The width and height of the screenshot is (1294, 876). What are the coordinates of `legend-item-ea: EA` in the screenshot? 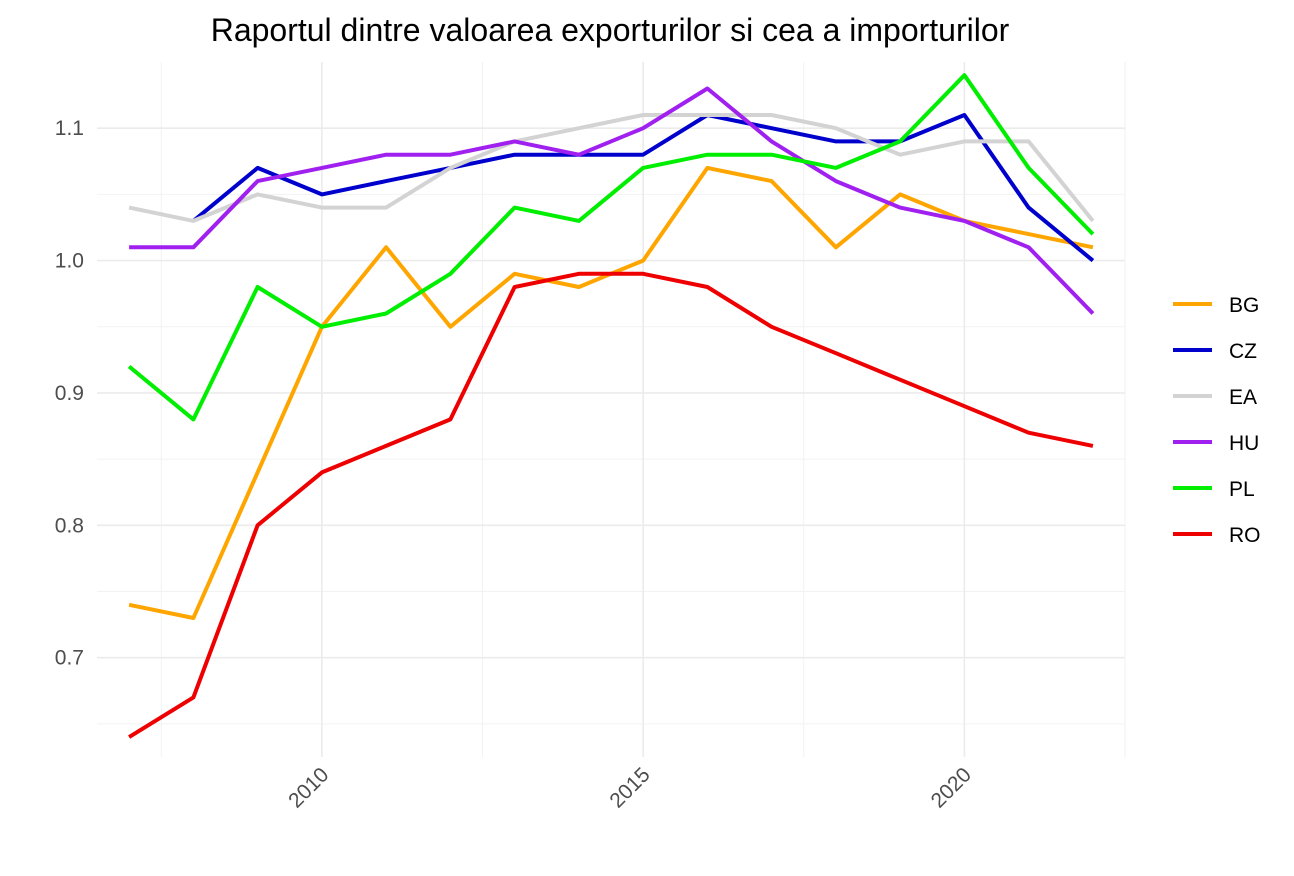 It's located at (1215, 397).